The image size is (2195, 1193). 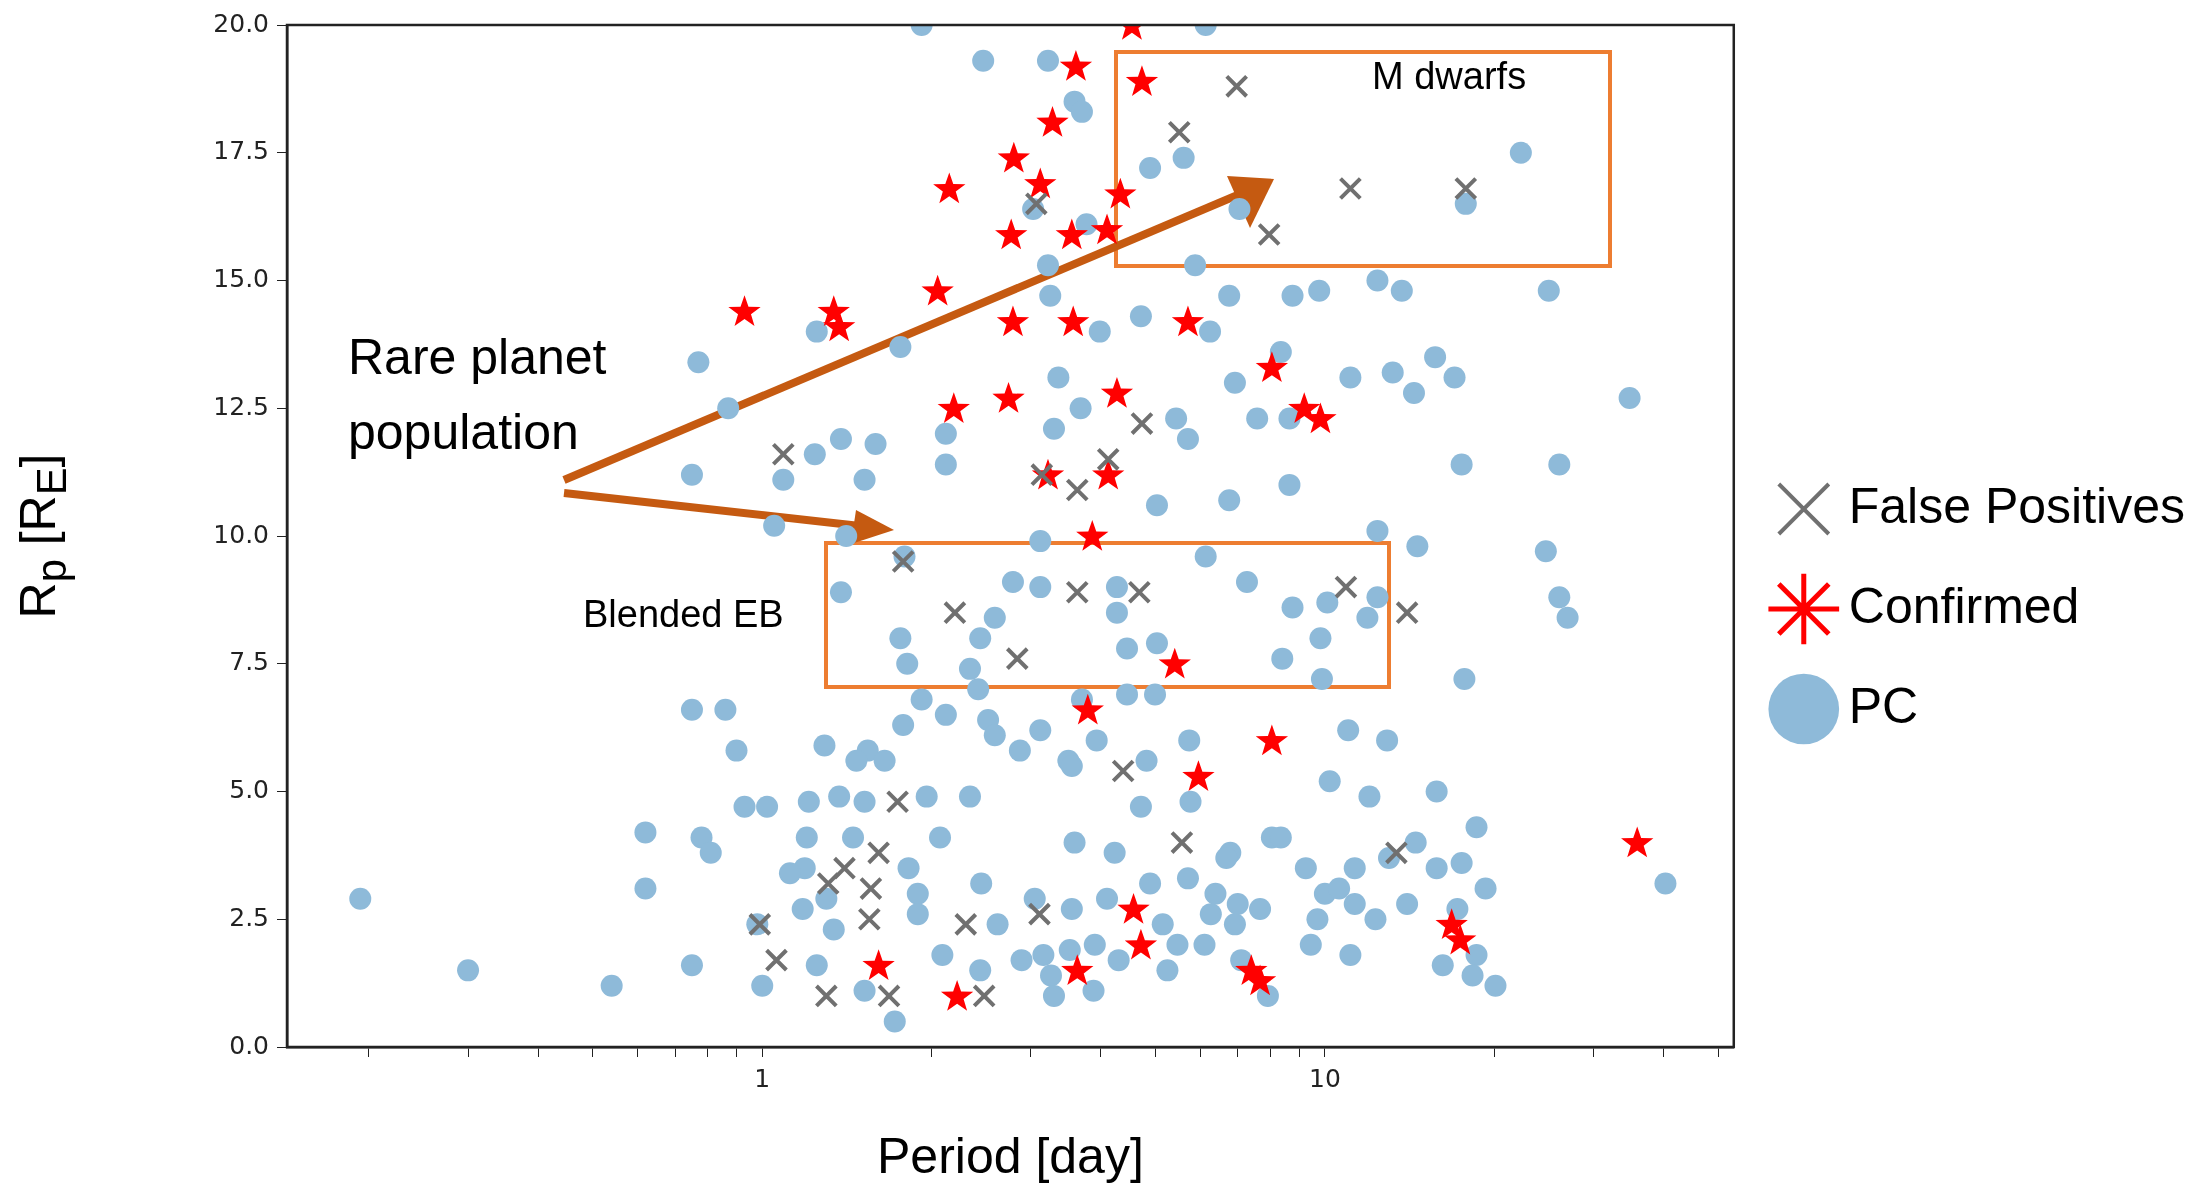 I want to click on legend-label: Confirmed, so click(x=1964, y=605).